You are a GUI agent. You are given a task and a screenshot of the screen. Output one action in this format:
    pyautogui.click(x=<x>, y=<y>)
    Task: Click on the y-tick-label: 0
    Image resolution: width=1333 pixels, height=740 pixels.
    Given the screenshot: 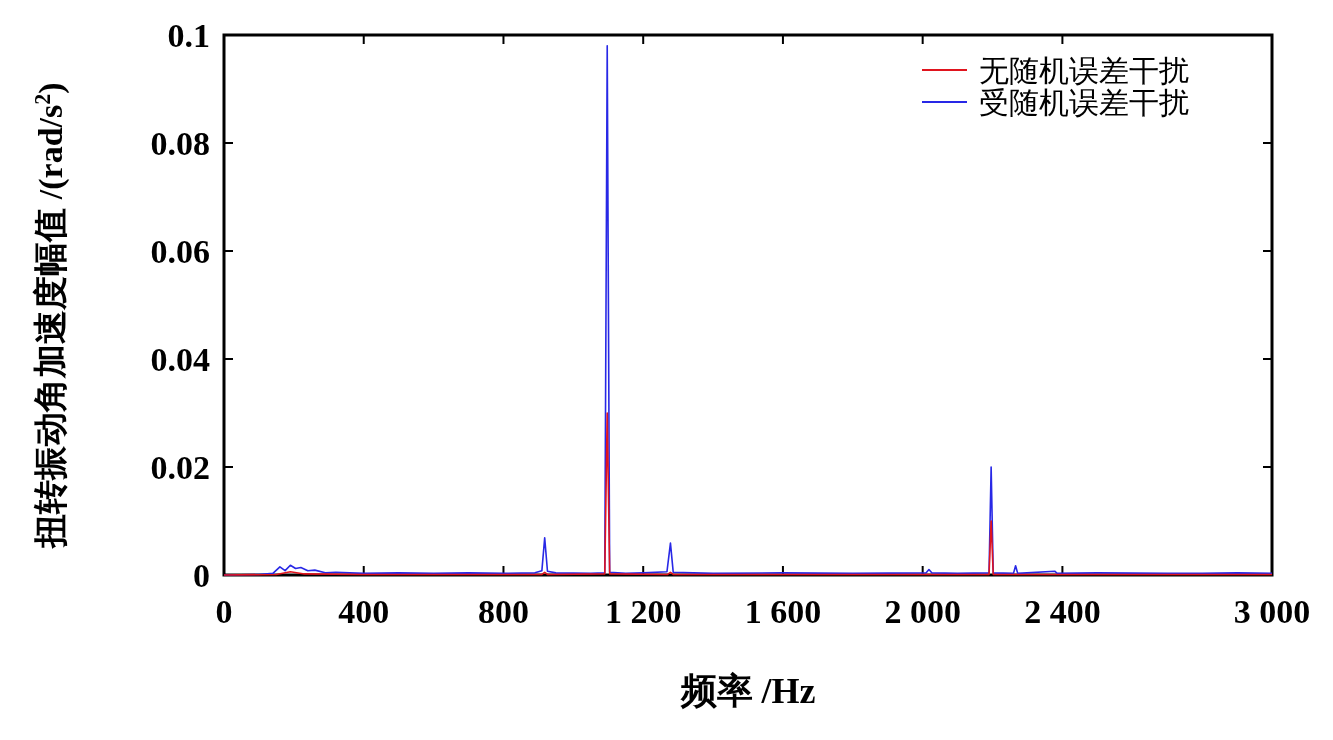 What is the action you would take?
    pyautogui.click(x=201, y=575)
    